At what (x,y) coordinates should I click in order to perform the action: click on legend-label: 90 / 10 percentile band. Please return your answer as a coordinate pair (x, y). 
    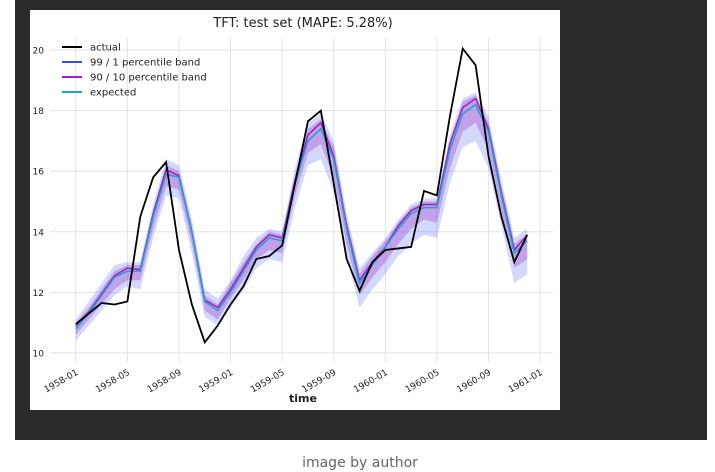
    Looking at the image, I should click on (148, 78).